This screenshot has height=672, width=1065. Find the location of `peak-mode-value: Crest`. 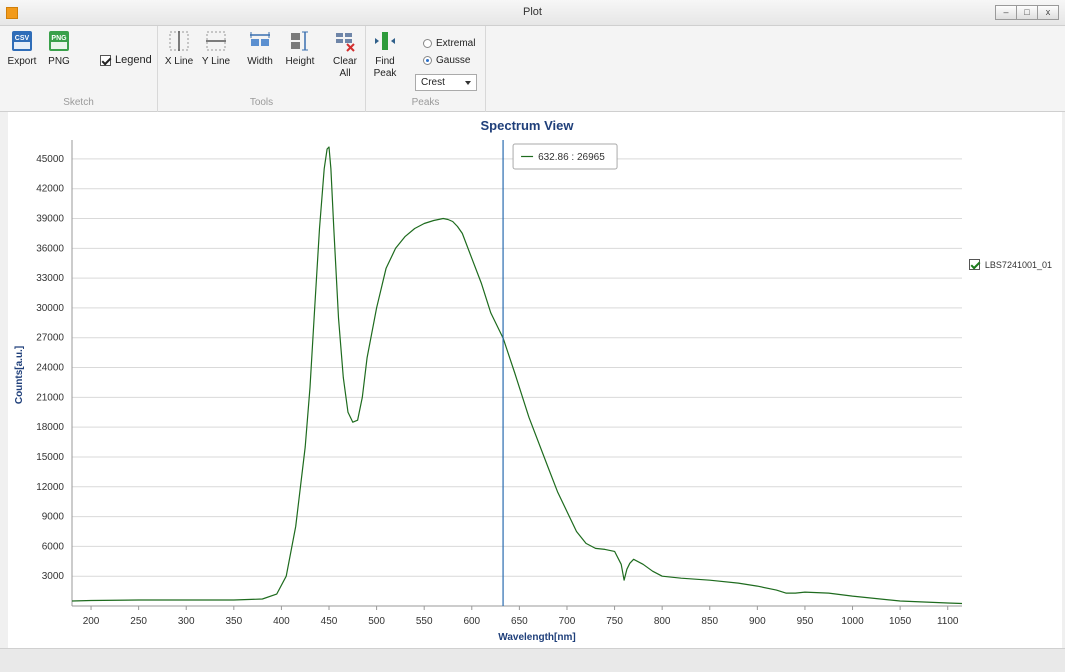

peak-mode-value: Crest is located at coordinates (433, 82).